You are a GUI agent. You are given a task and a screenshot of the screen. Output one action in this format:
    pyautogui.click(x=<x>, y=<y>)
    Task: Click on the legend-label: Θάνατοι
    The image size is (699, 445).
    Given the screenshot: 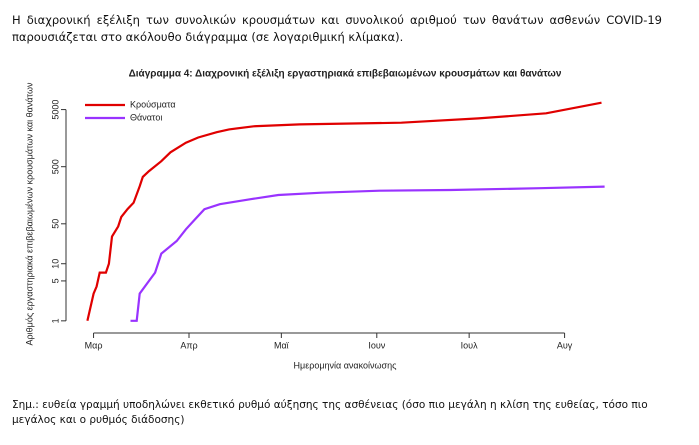 What is the action you would take?
    pyautogui.click(x=146, y=117)
    